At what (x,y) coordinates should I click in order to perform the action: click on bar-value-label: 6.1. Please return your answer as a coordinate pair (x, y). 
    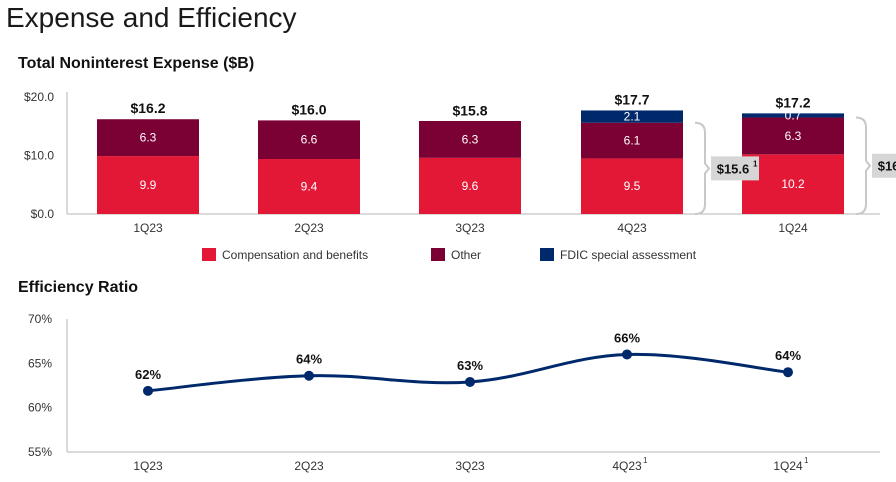
    Looking at the image, I should click on (632, 141).